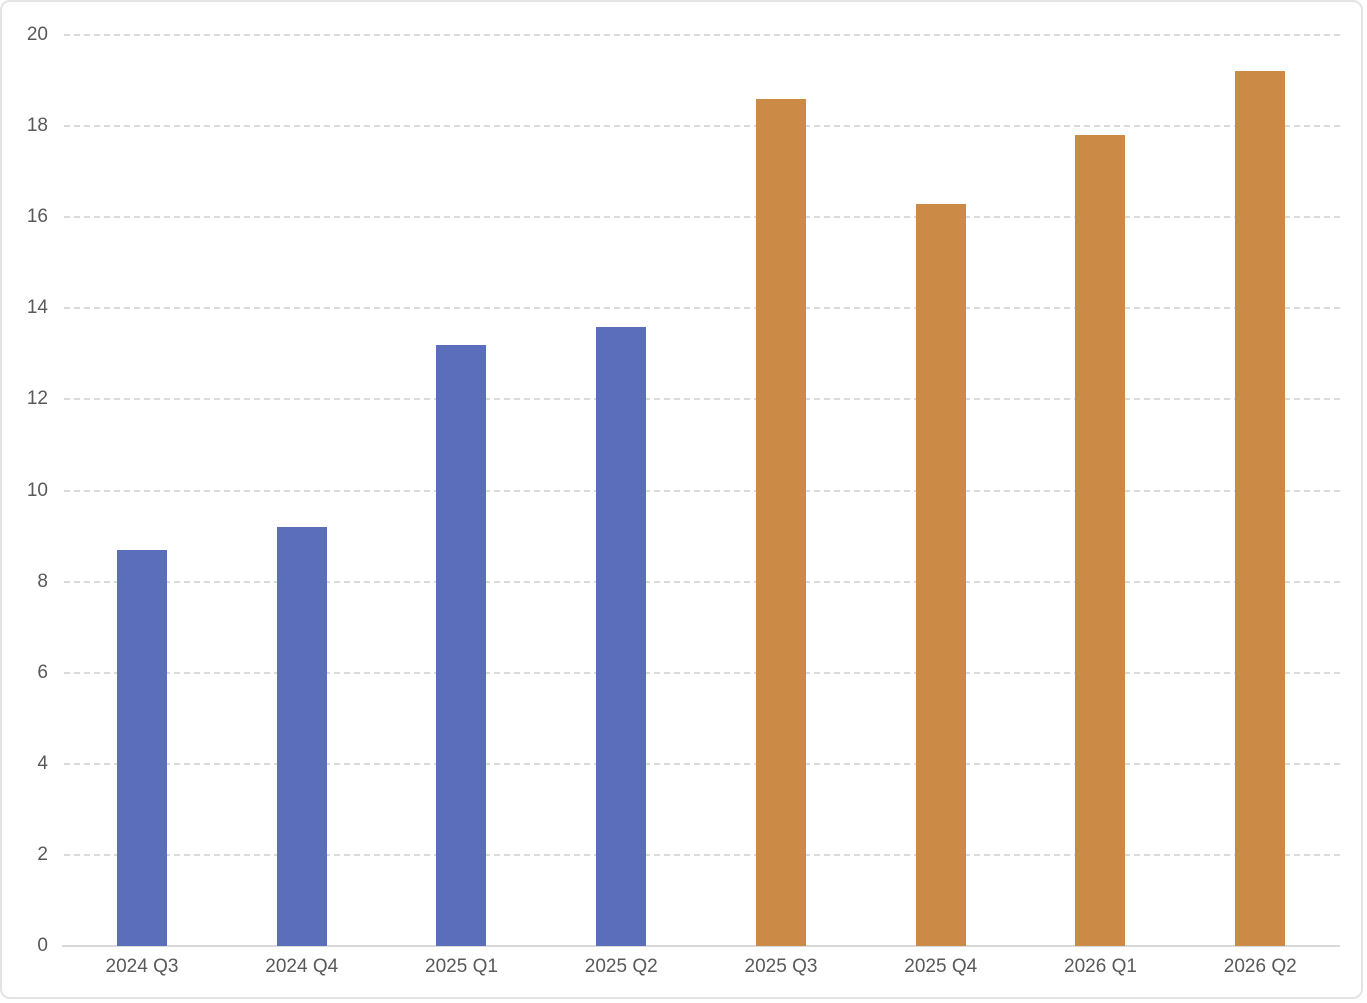  Describe the element at coordinates (37, 308) in the screenshot. I see `y-tick-label: 14` at that location.